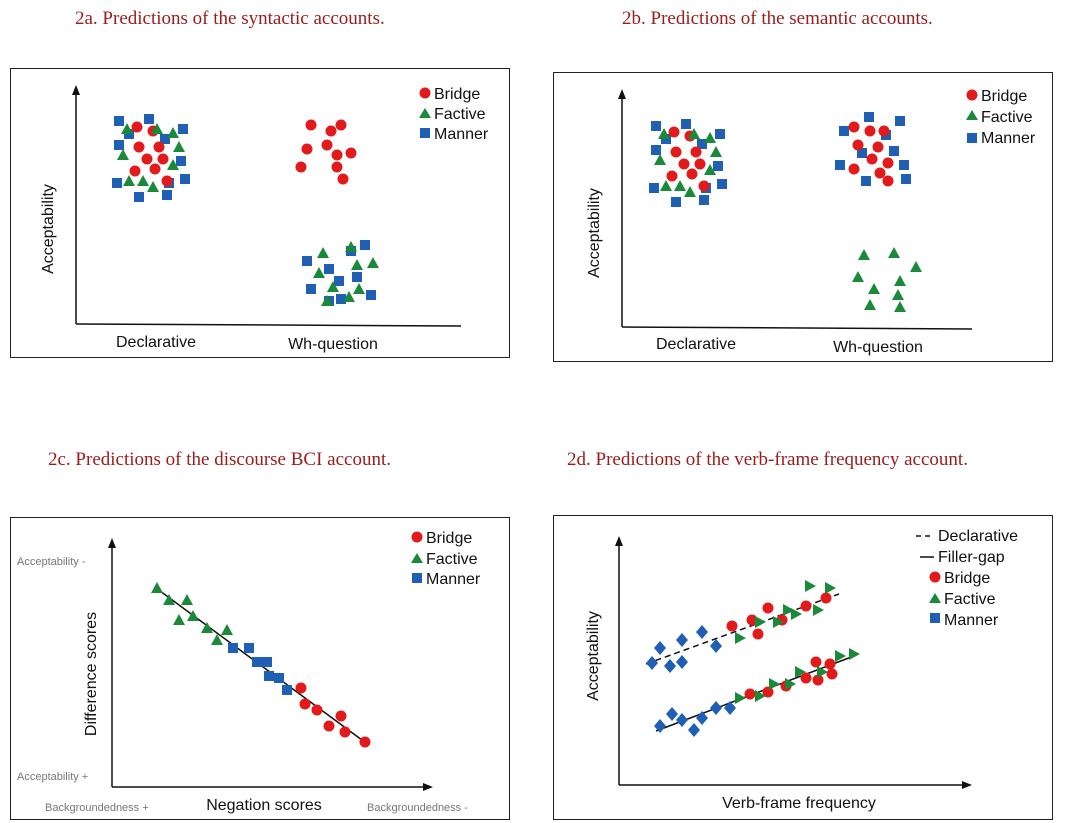  Describe the element at coordinates (156, 342) in the screenshot. I see `x-tick-declarative: Declarative` at that location.